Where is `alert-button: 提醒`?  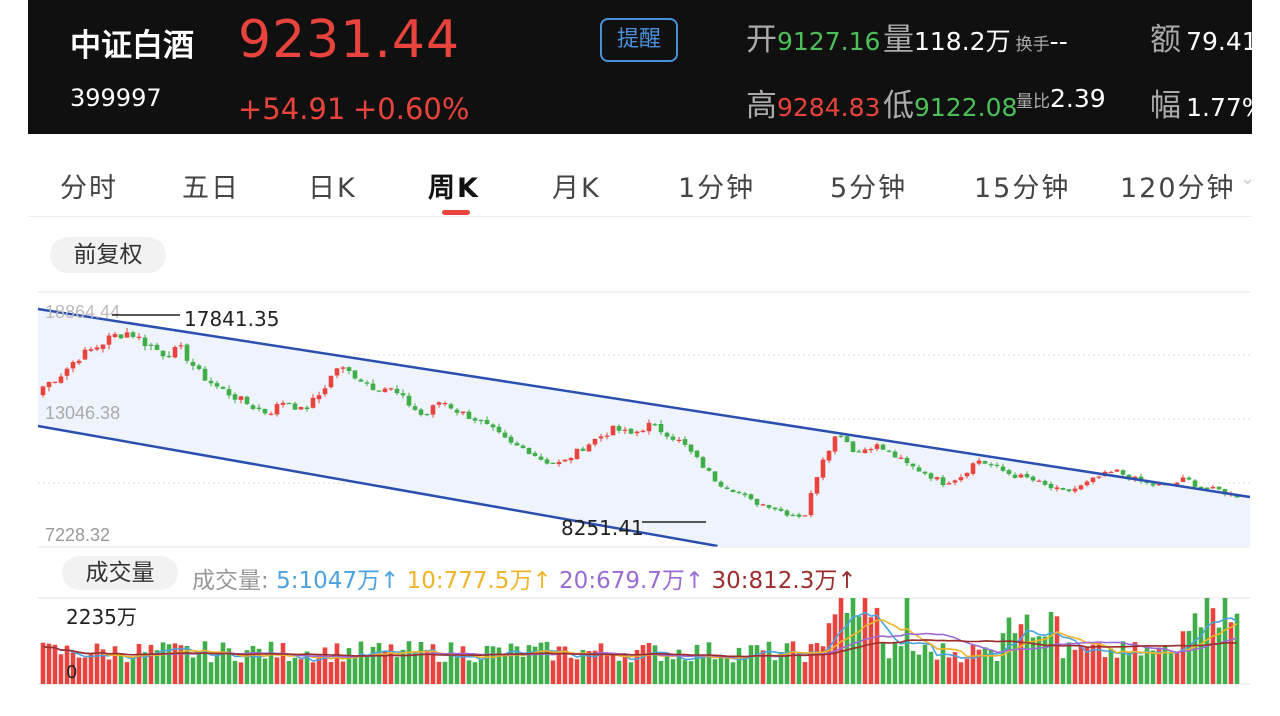
alert-button: 提醒 is located at coordinates (639, 40).